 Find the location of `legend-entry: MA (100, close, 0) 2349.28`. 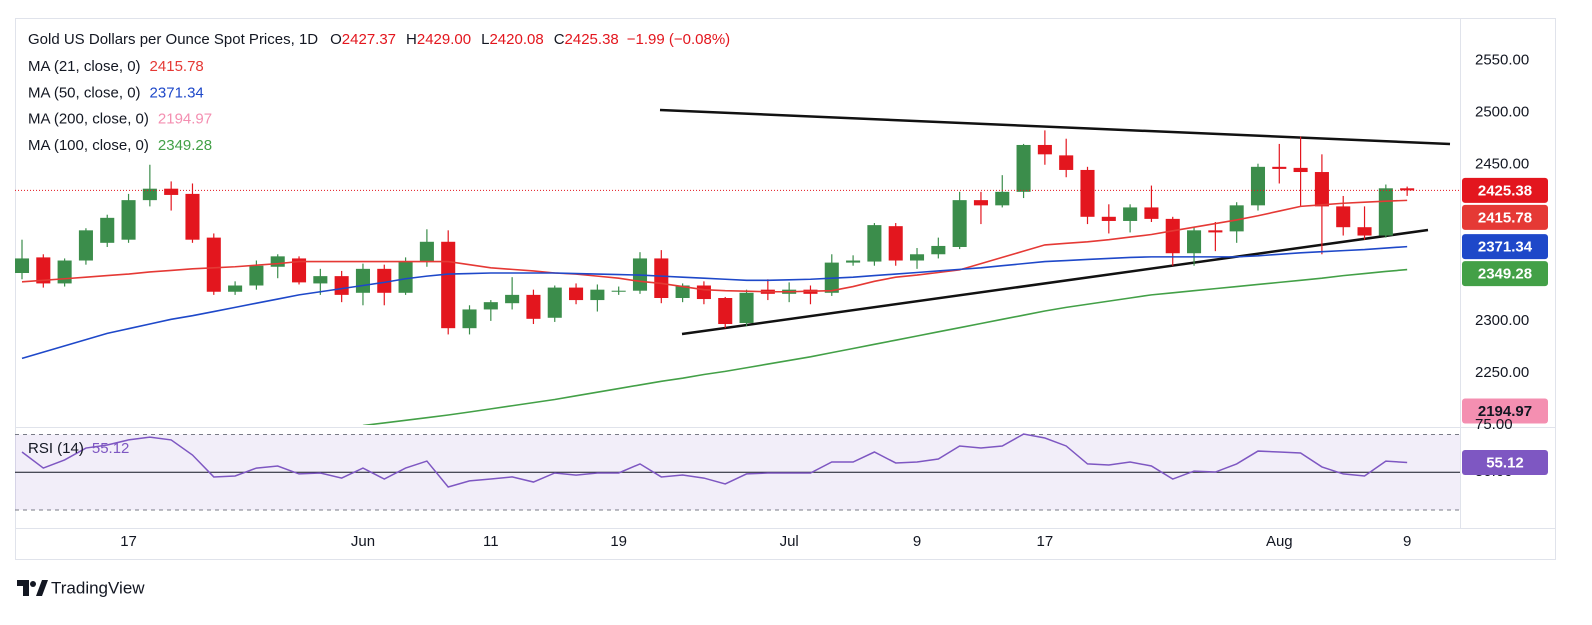

legend-entry: MA (100, close, 0) 2349.28 is located at coordinates (120, 145).